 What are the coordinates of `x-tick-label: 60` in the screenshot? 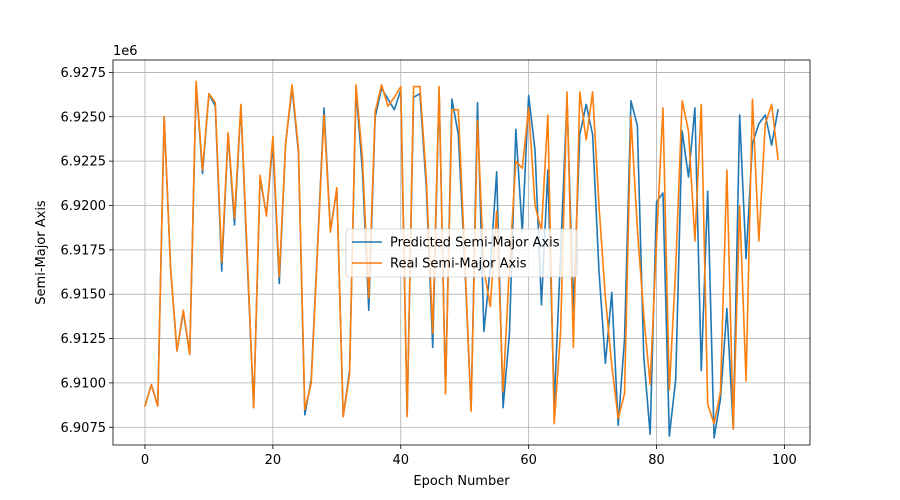 It's located at (528, 460).